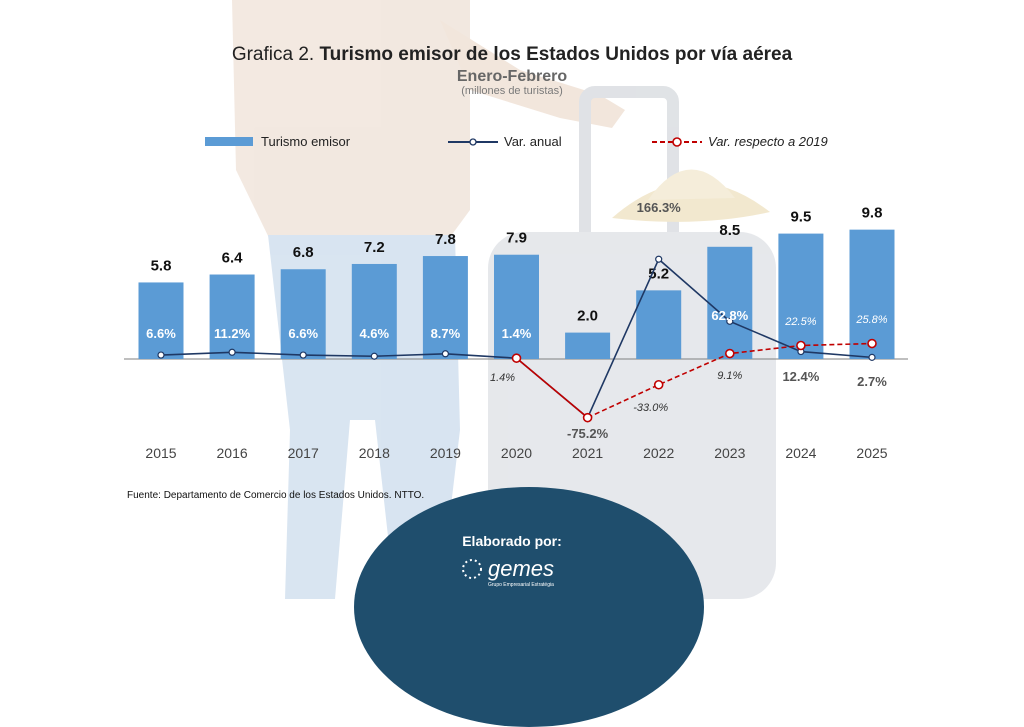 The width and height of the screenshot is (1024, 727). Describe the element at coordinates (160, 453) in the screenshot. I see `x-tick-2015: 2015` at that location.